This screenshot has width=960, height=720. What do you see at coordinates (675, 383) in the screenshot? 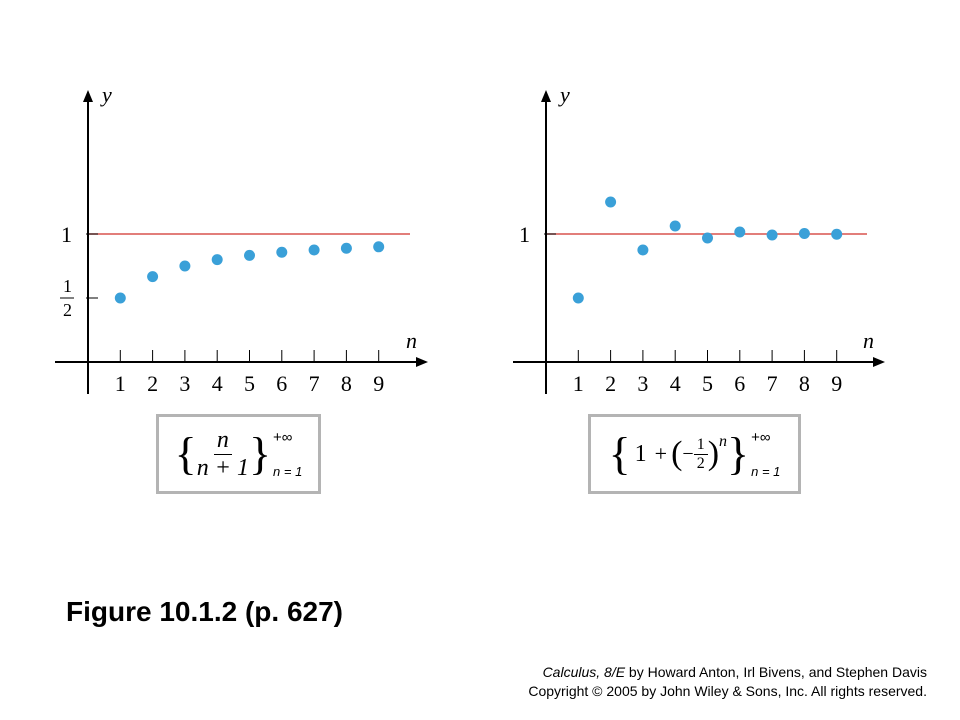
I see `right-x-tick-label: 4` at bounding box center [675, 383].